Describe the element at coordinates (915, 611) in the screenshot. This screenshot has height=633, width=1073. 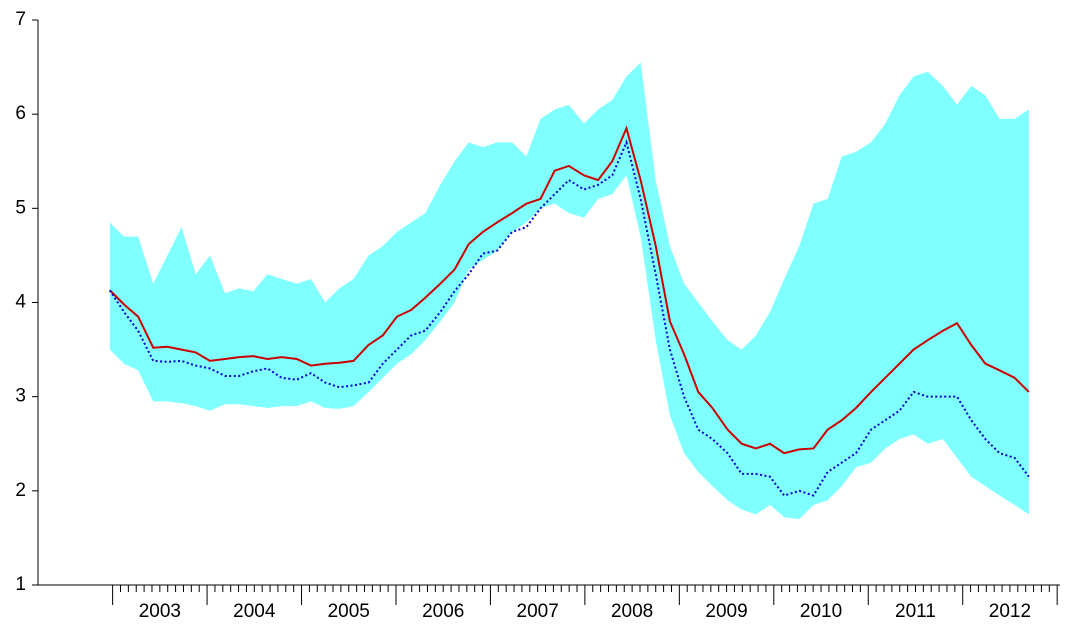
I see `x-tick-label: 2011` at that location.